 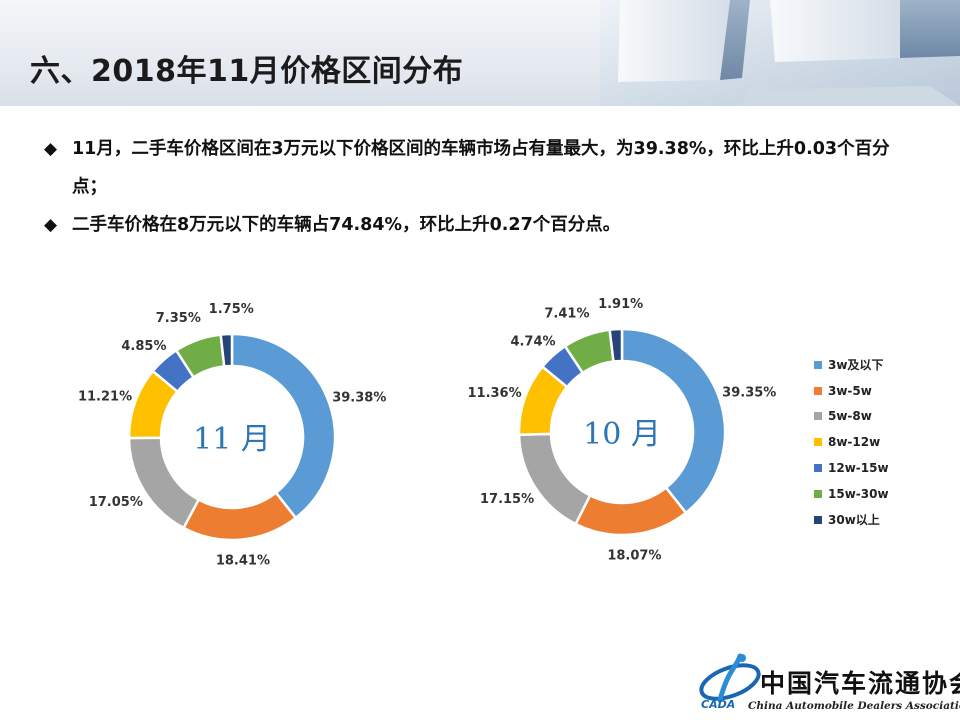 I want to click on legend-label: 5w-8w, so click(x=850, y=416).